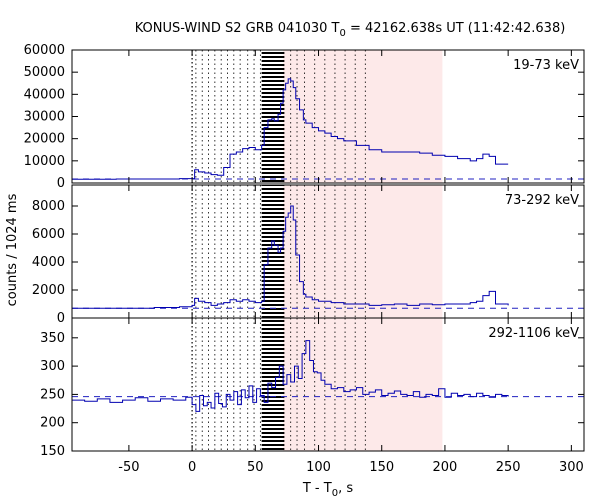 The width and height of the screenshot is (600, 504). I want to click on x-tick-label: 300, so click(571, 467).